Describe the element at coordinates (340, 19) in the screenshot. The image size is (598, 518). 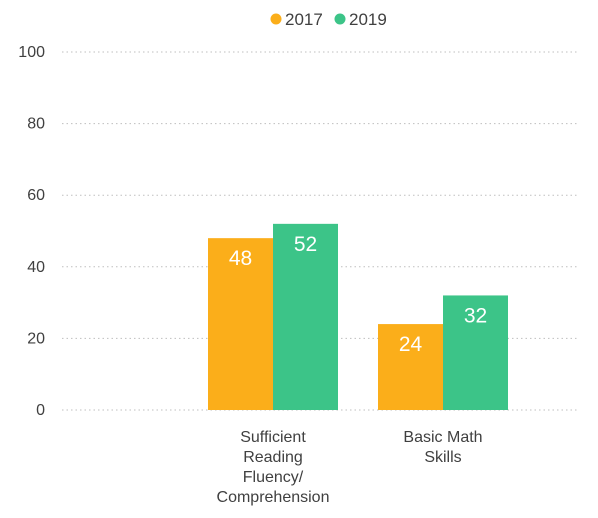
I see `legend-swatch-2019` at that location.